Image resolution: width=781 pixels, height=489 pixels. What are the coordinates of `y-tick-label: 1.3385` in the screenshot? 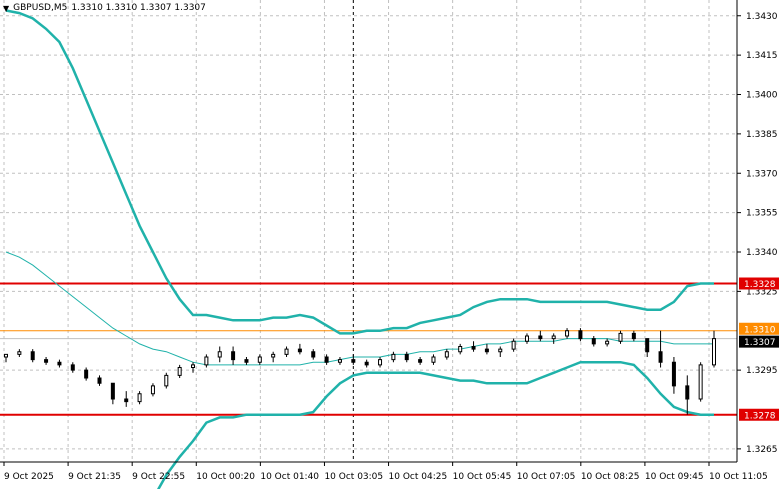 It's located at (762, 135).